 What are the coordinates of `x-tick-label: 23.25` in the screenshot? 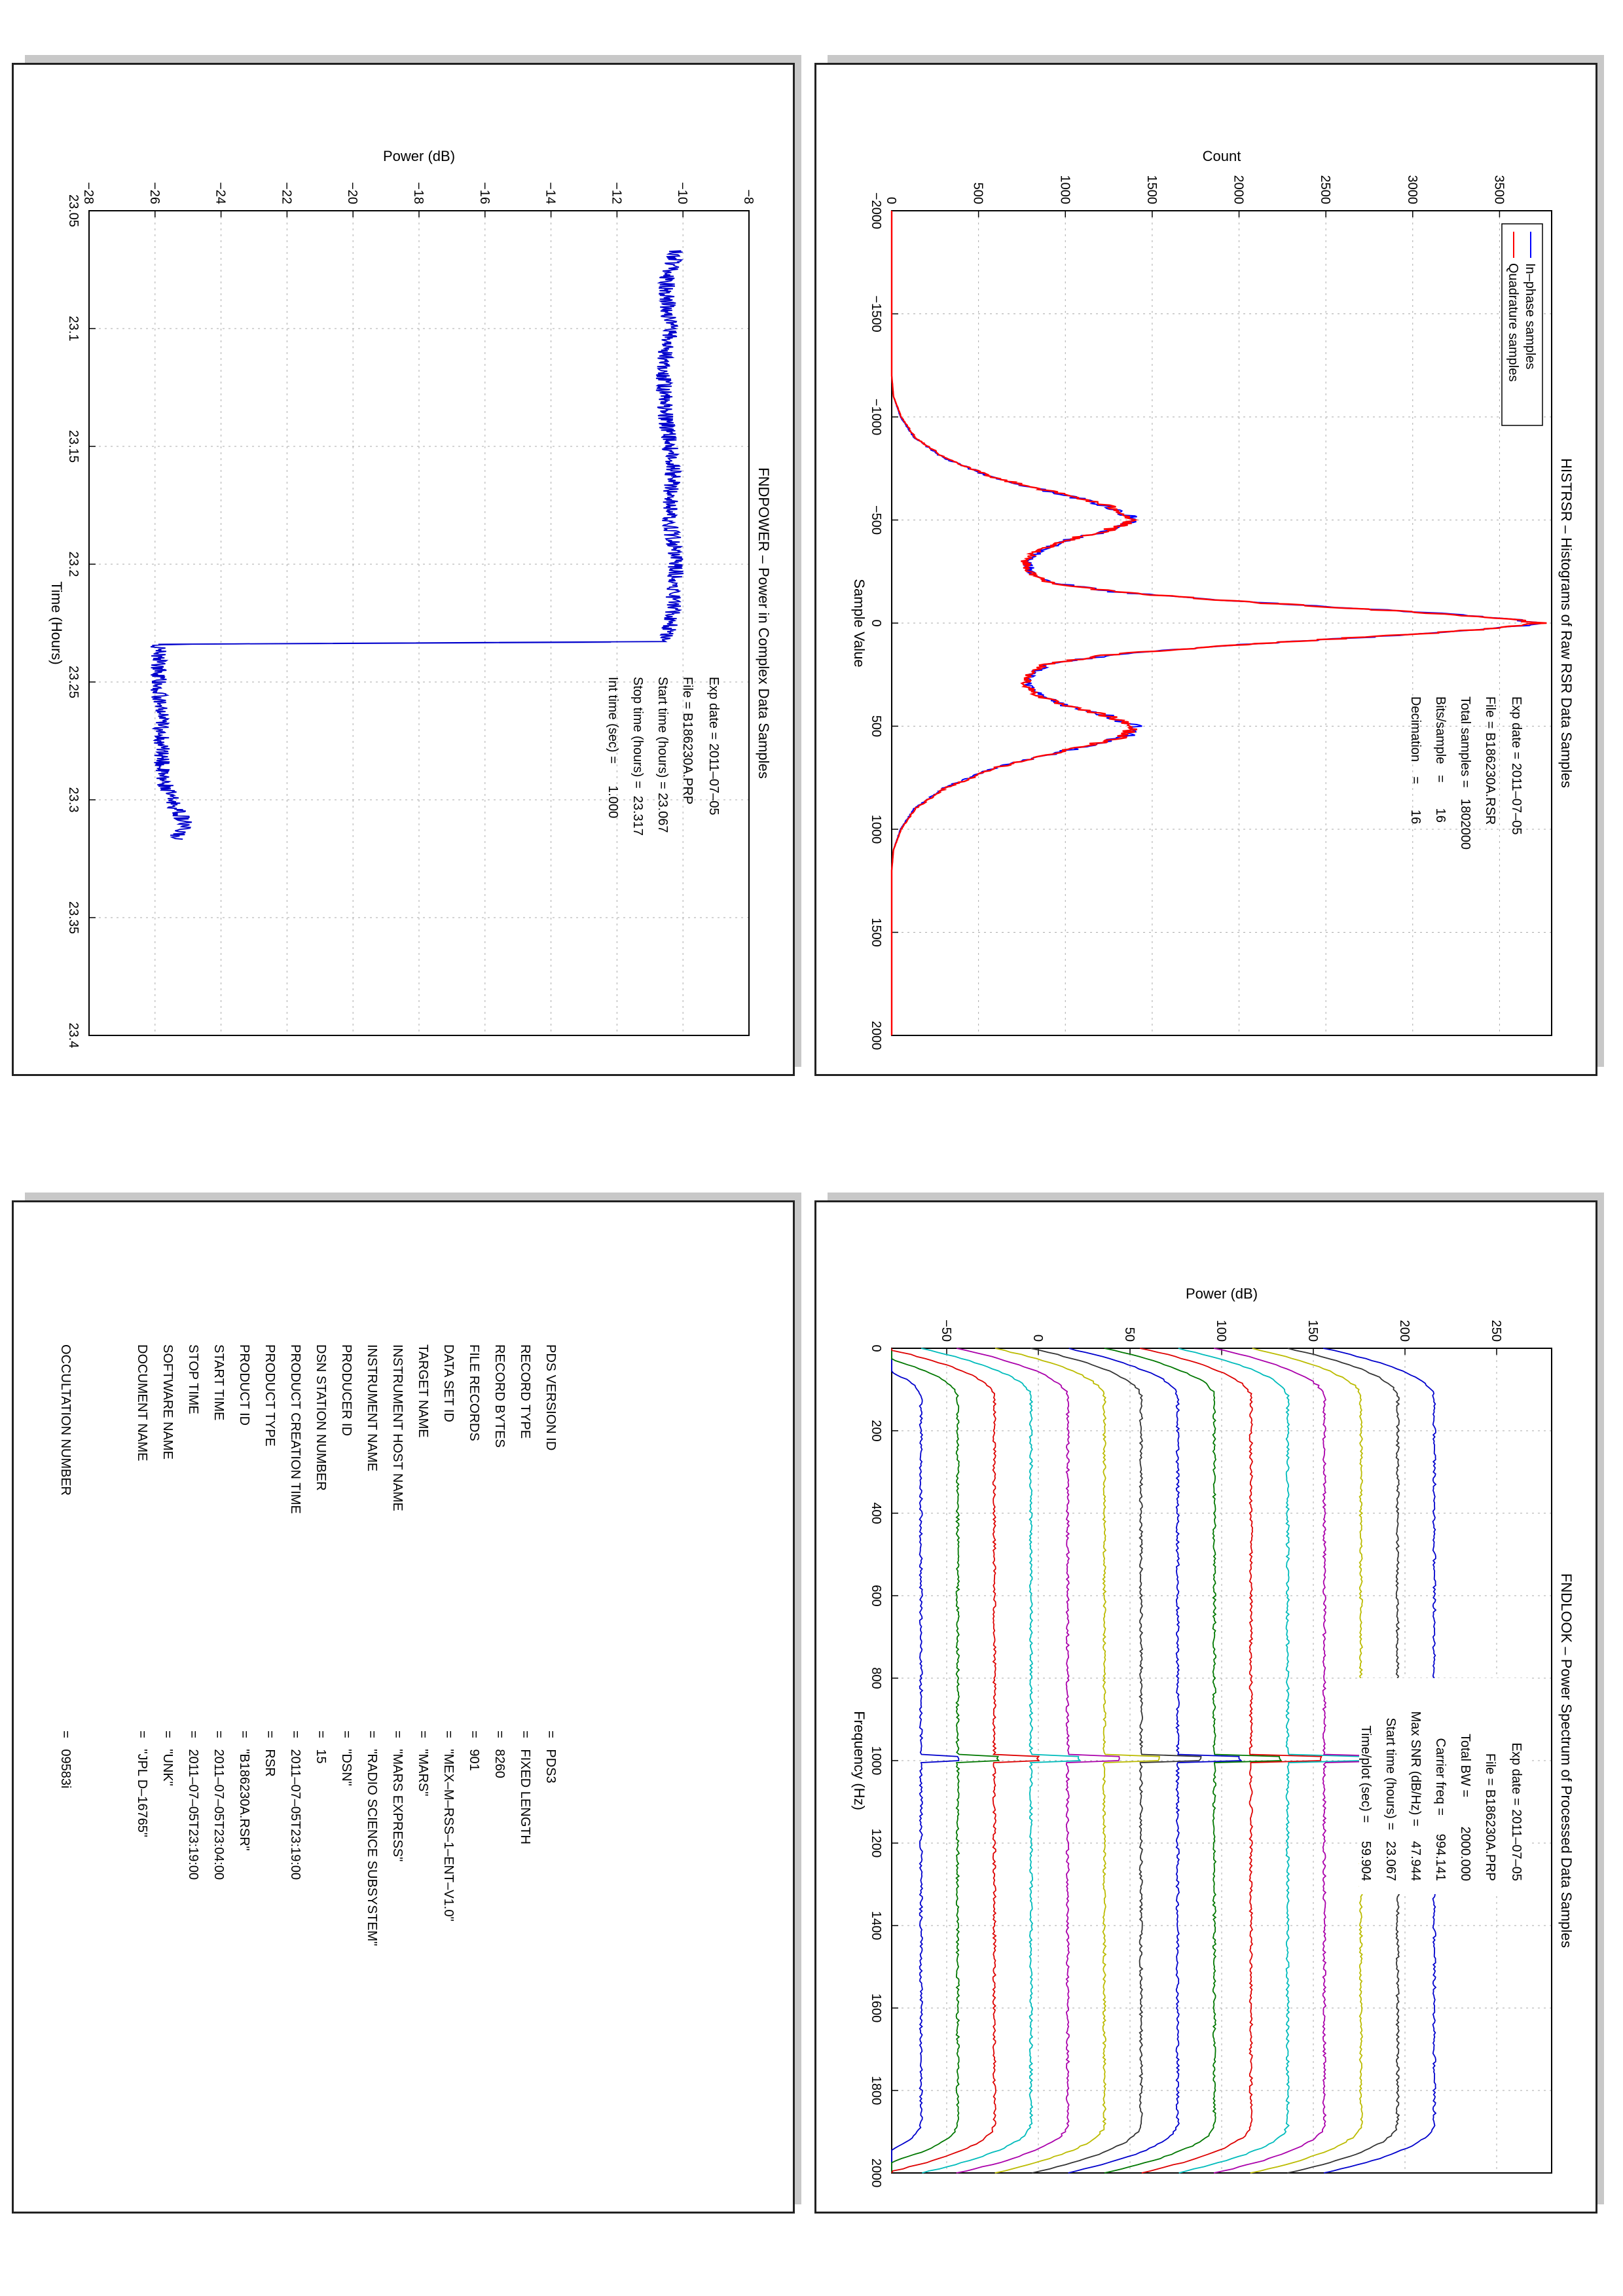 It's located at (73, 682).